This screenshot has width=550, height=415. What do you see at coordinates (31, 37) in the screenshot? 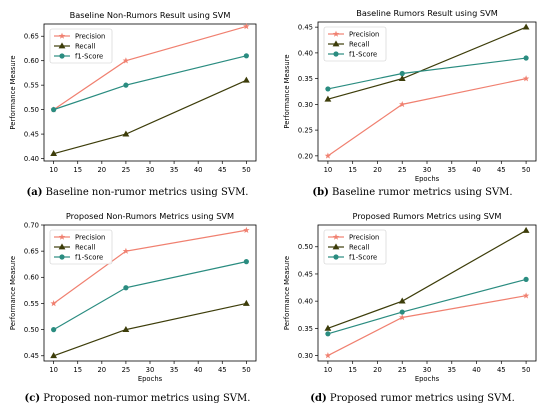
I see `y-tick-label: 0.65` at bounding box center [31, 37].